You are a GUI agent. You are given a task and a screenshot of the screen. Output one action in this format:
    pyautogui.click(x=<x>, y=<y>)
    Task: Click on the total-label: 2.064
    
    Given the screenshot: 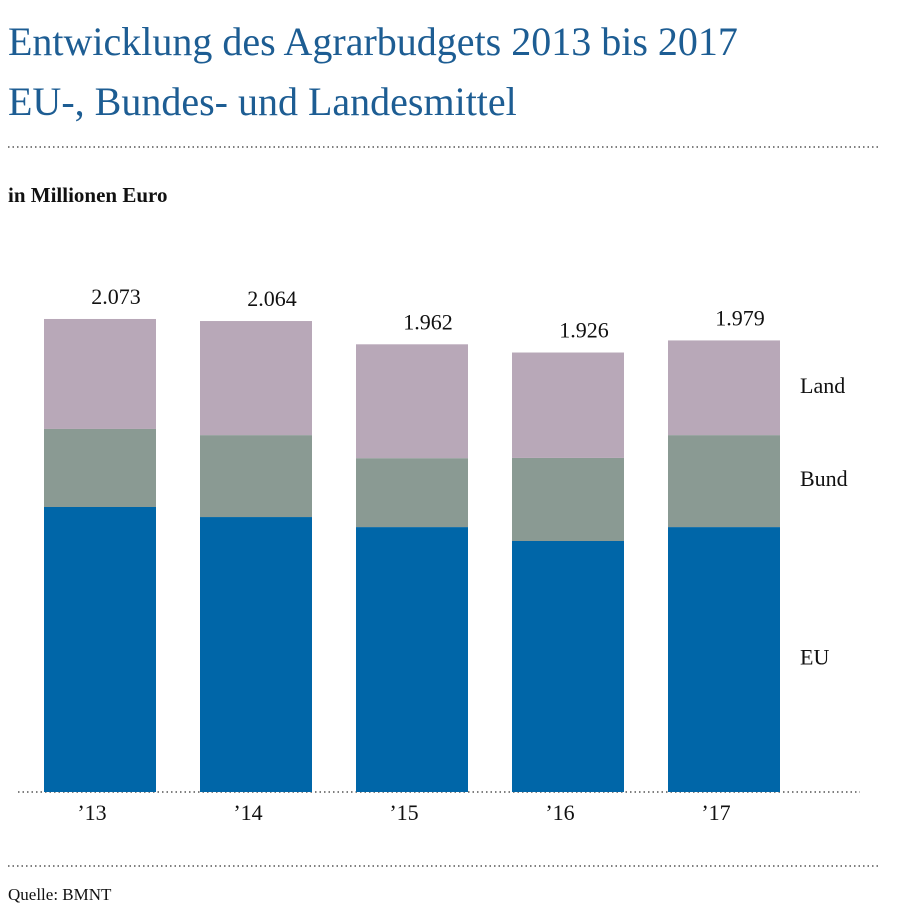 What is the action you would take?
    pyautogui.click(x=272, y=298)
    